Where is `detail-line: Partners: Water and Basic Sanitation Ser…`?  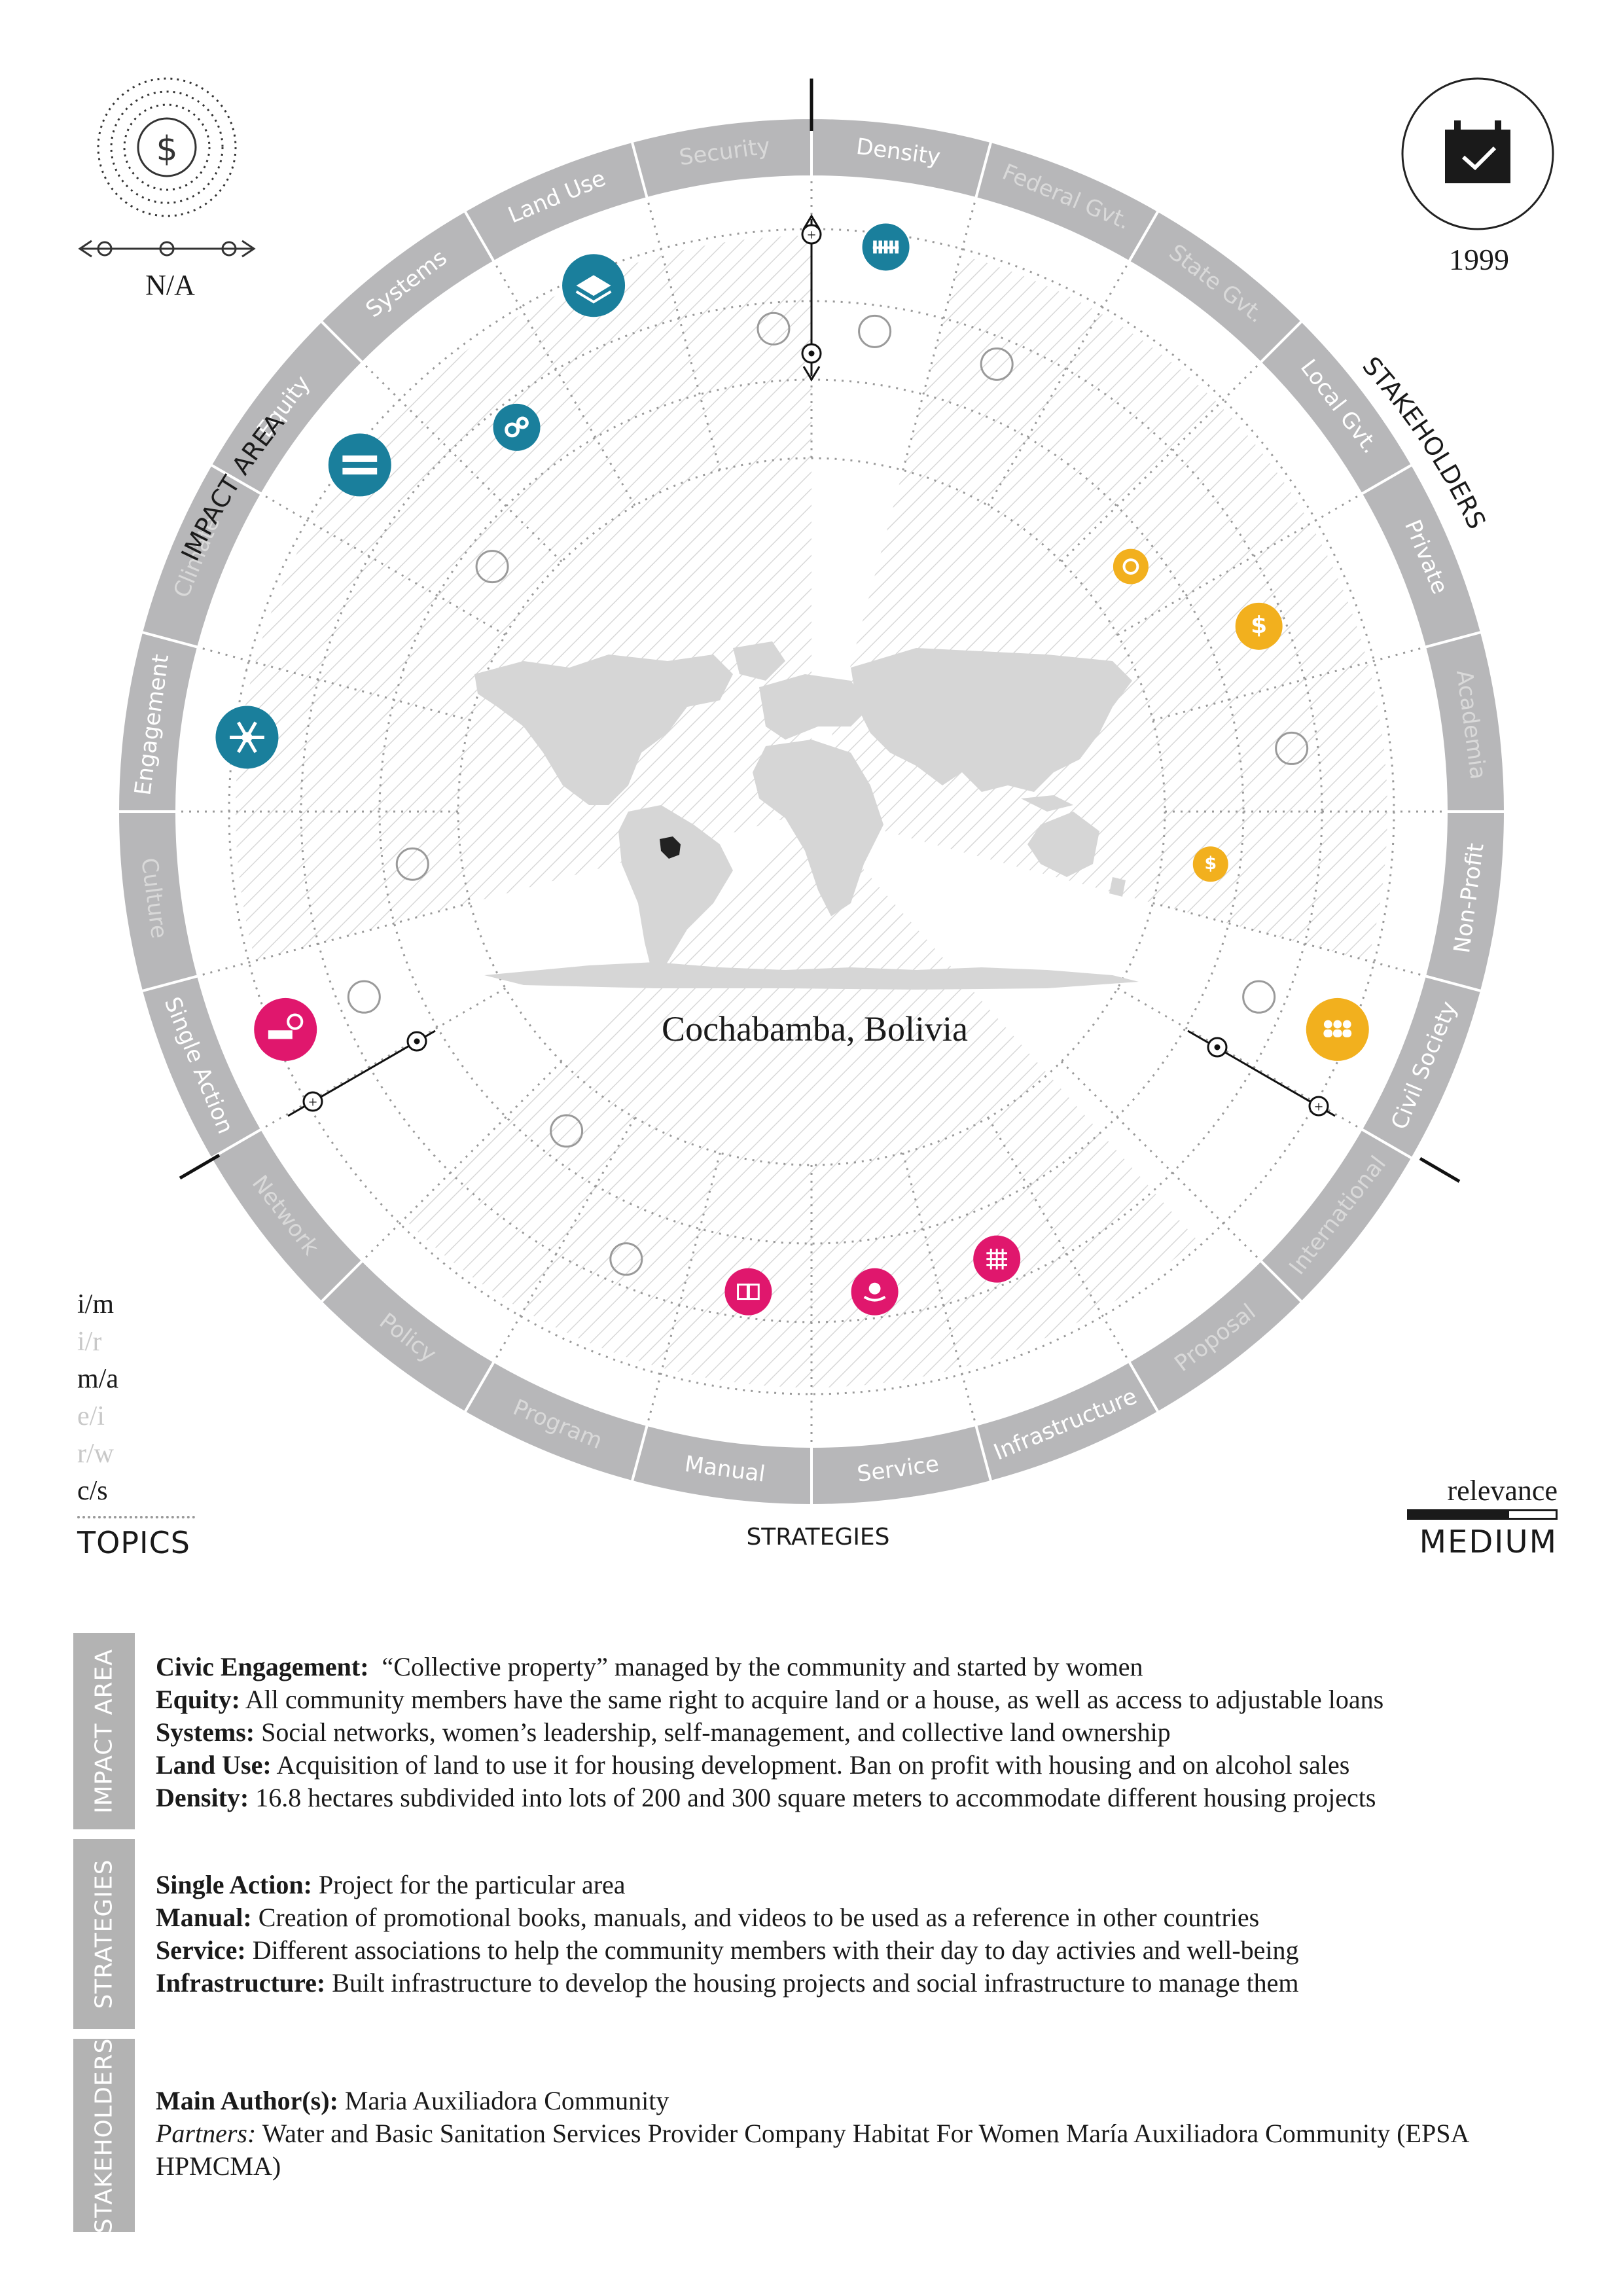
detail-line: Partners: Water and Basic Sanitation Ser… is located at coordinates (813, 2150).